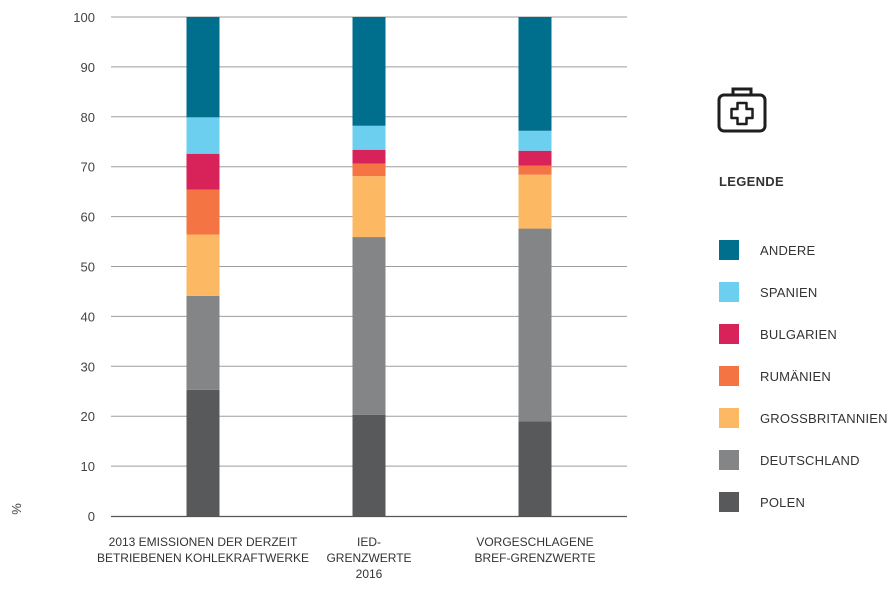 The image size is (895, 591). Describe the element at coordinates (91, 516) in the screenshot. I see `y-tick-label: 0` at that location.